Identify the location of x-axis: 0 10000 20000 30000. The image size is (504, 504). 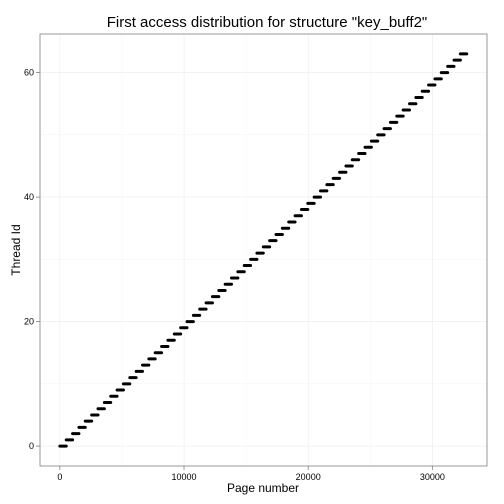
(251, 474).